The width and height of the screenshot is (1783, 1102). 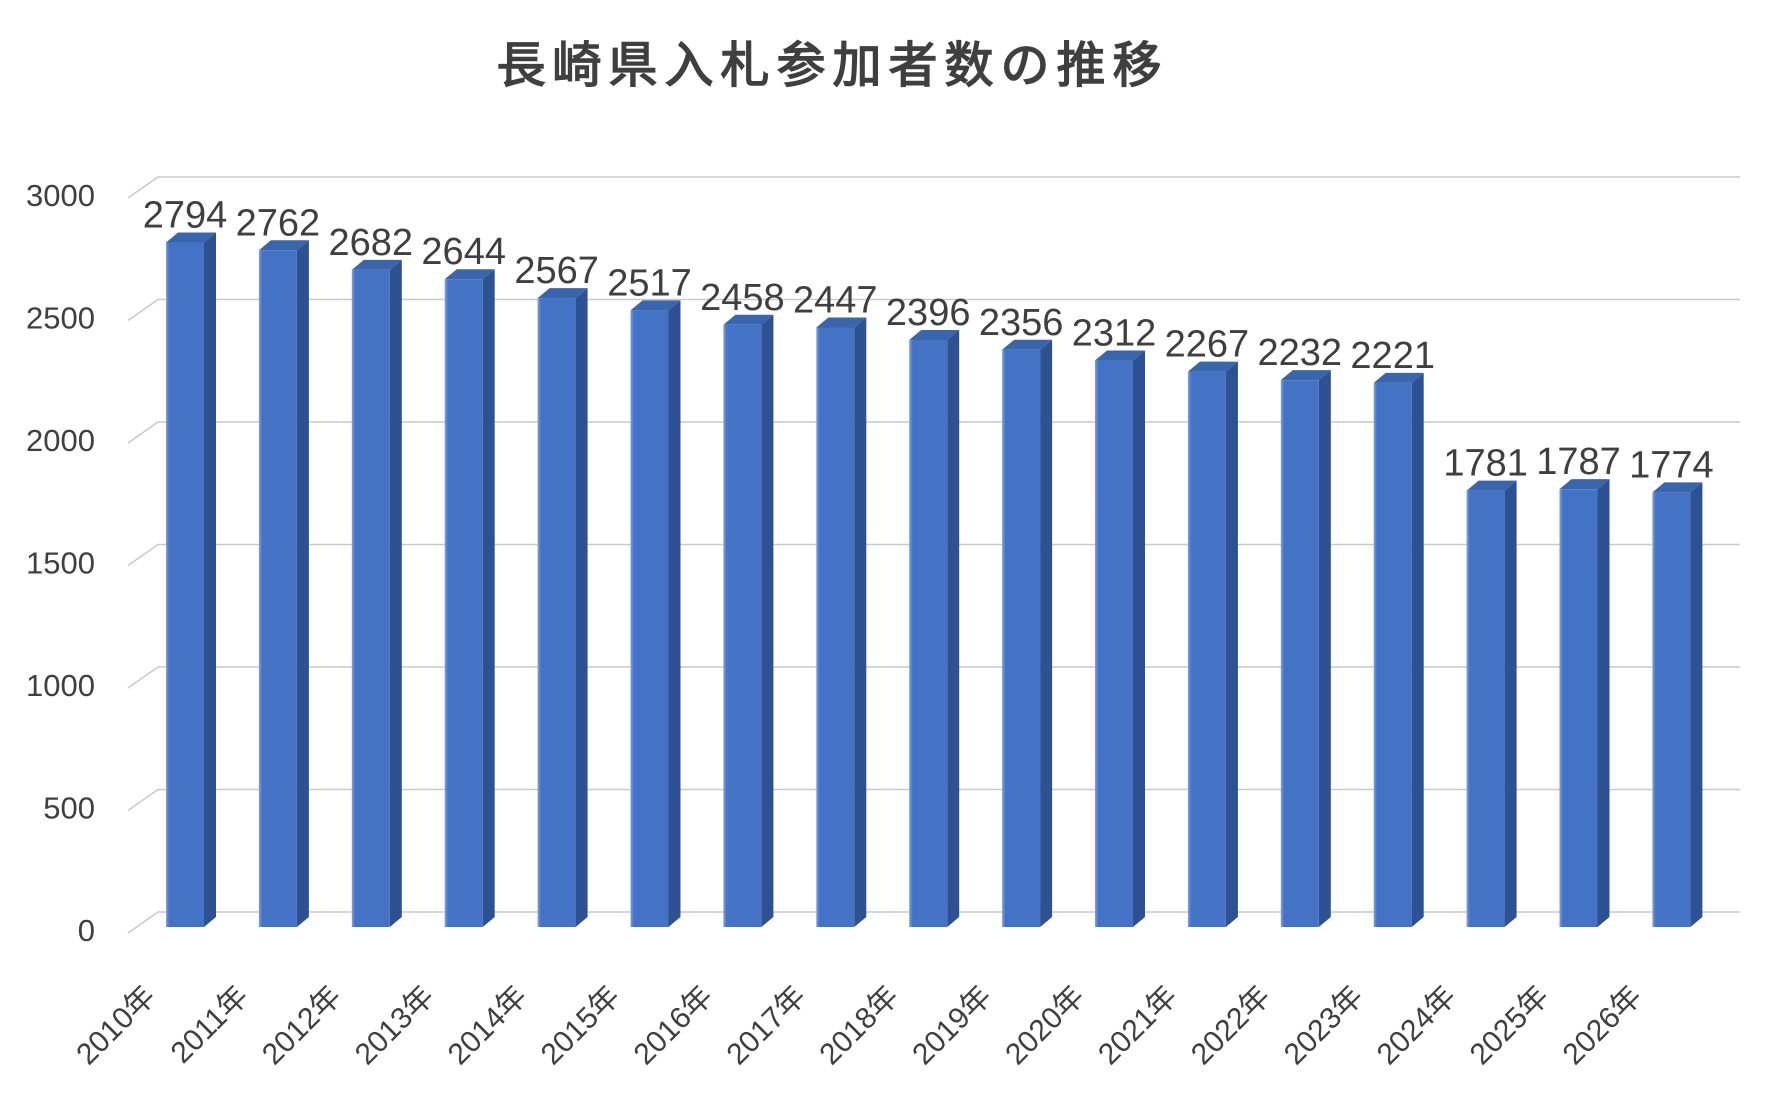 What do you see at coordinates (1138, 1026) in the screenshot?
I see `xtick-label-2021年: 2021年` at bounding box center [1138, 1026].